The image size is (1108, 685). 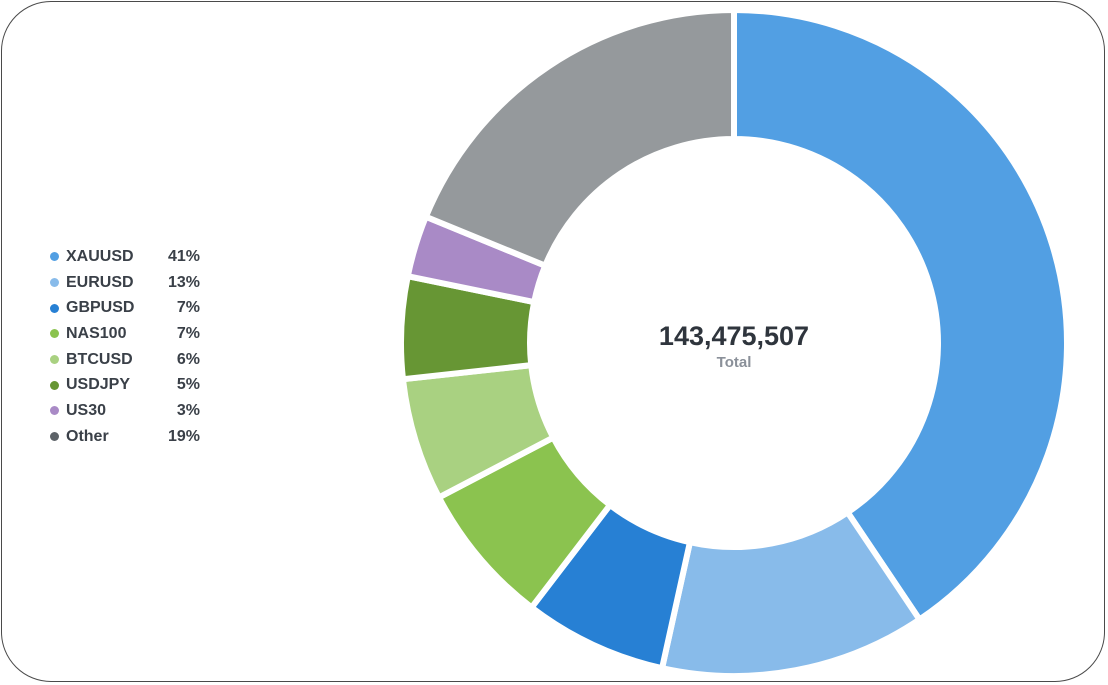 I want to click on legend-item-xauusd: XAUUSD 41%, so click(x=125, y=257).